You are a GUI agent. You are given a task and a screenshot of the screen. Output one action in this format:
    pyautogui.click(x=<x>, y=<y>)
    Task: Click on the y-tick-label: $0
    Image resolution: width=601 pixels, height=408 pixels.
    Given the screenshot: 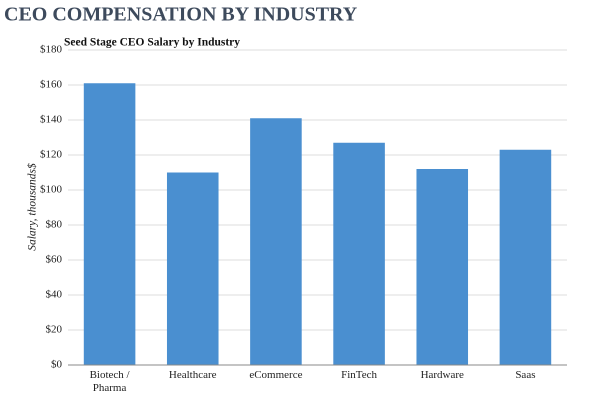 What is the action you would take?
    pyautogui.click(x=57, y=365)
    